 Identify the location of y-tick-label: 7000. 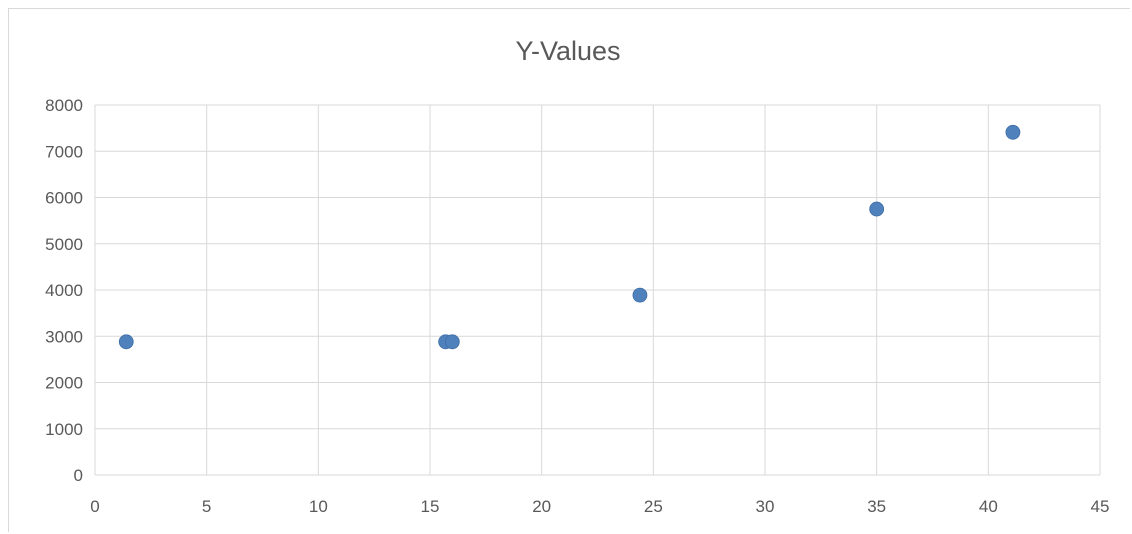
(64, 151).